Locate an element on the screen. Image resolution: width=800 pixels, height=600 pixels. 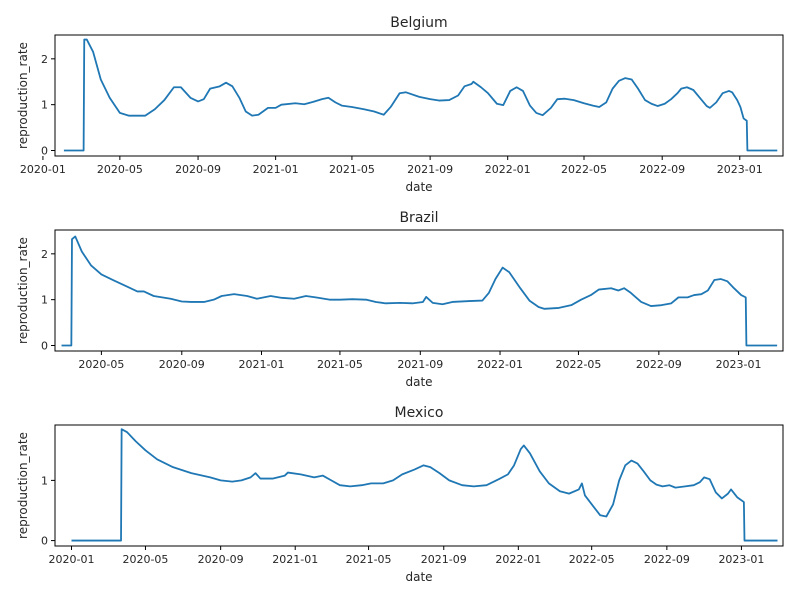
chart-title: Brazil is located at coordinates (418, 218).